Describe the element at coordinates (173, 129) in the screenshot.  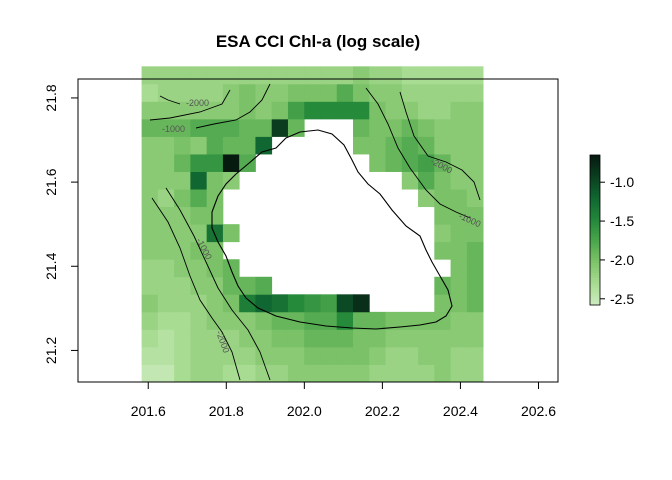
I see `contour-label: -1000` at that location.